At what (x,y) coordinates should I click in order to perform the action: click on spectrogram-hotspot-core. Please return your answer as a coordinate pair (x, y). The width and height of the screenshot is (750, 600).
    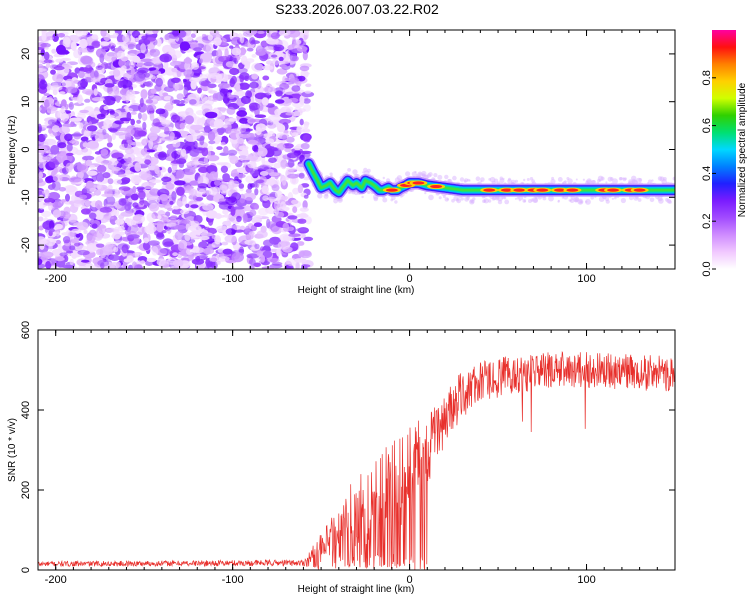
    Looking at the image, I should click on (506, 190).